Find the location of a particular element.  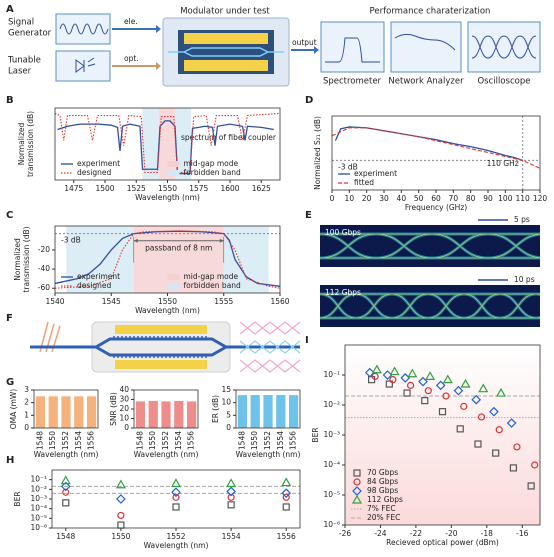

annotation: passband of 8 nm is located at coordinates (178, 248).